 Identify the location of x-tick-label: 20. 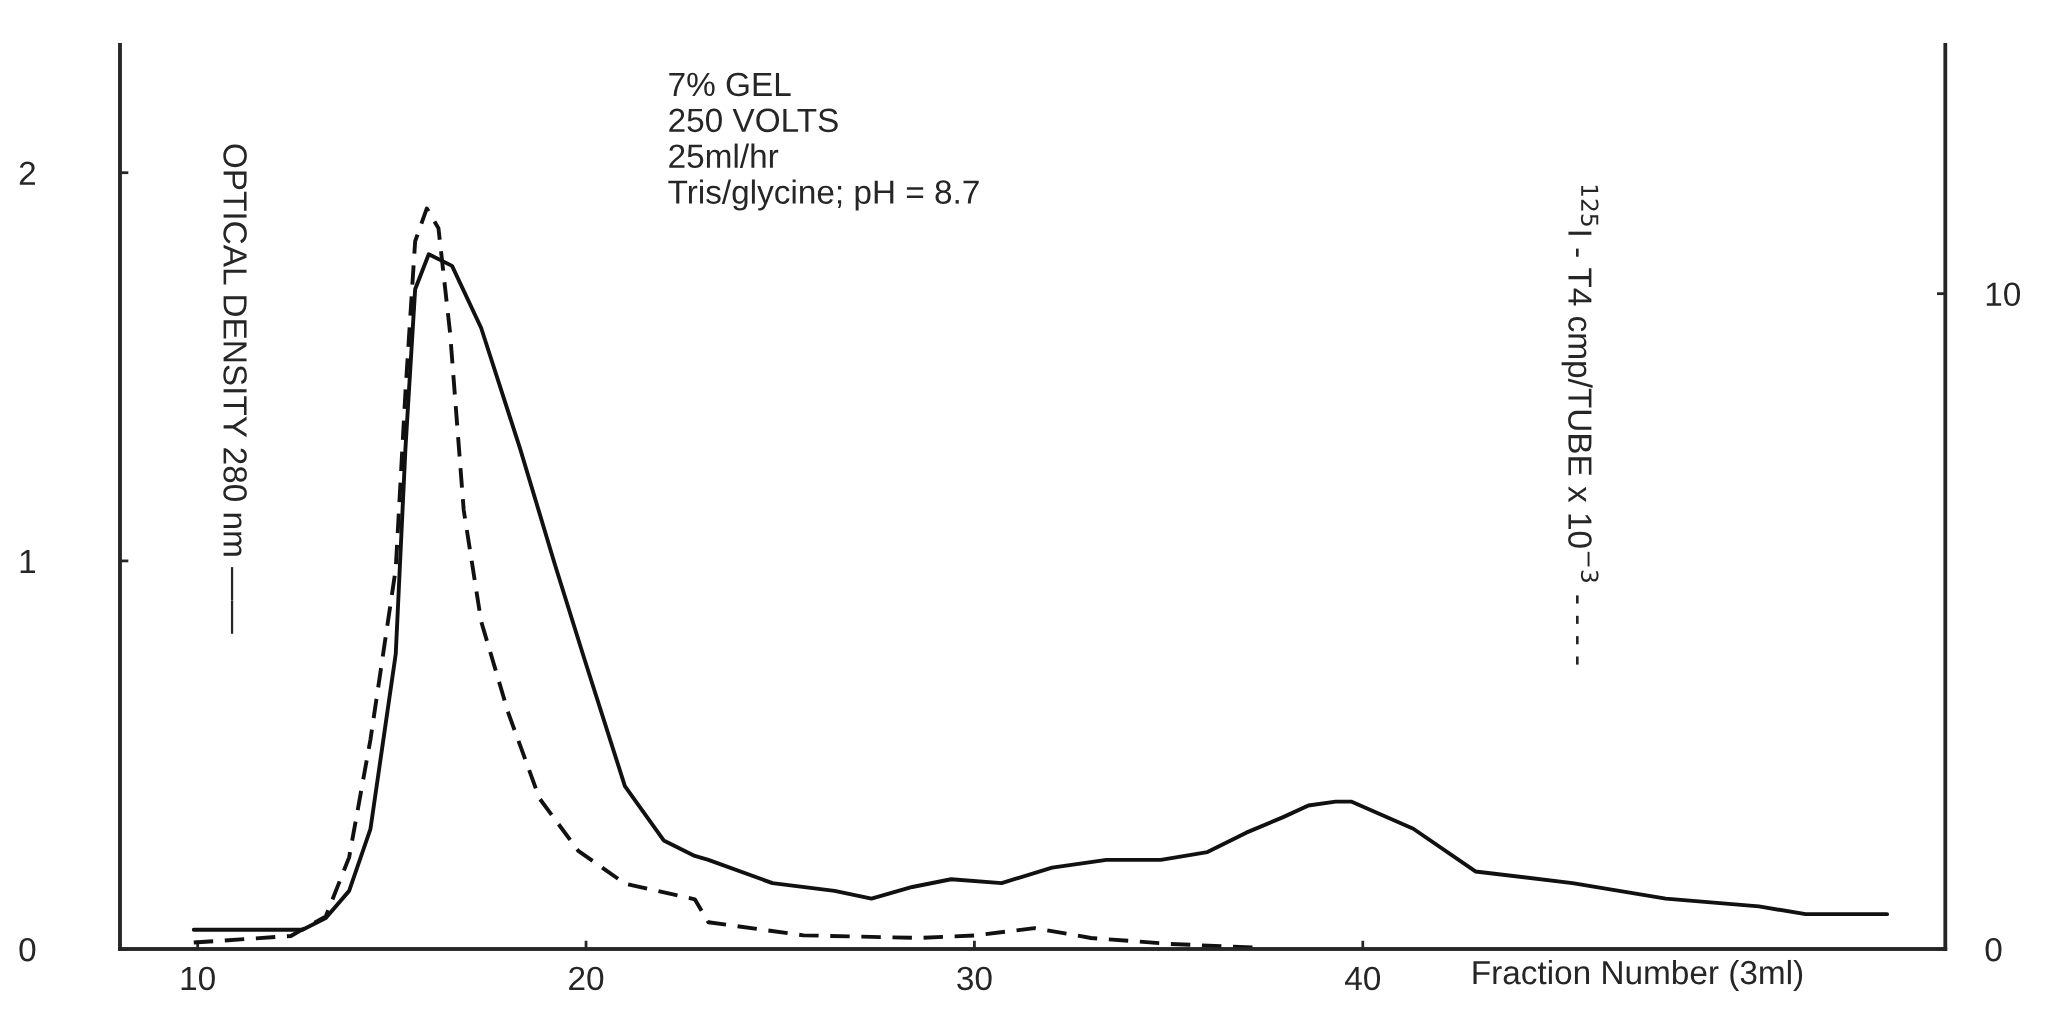
(586, 978).